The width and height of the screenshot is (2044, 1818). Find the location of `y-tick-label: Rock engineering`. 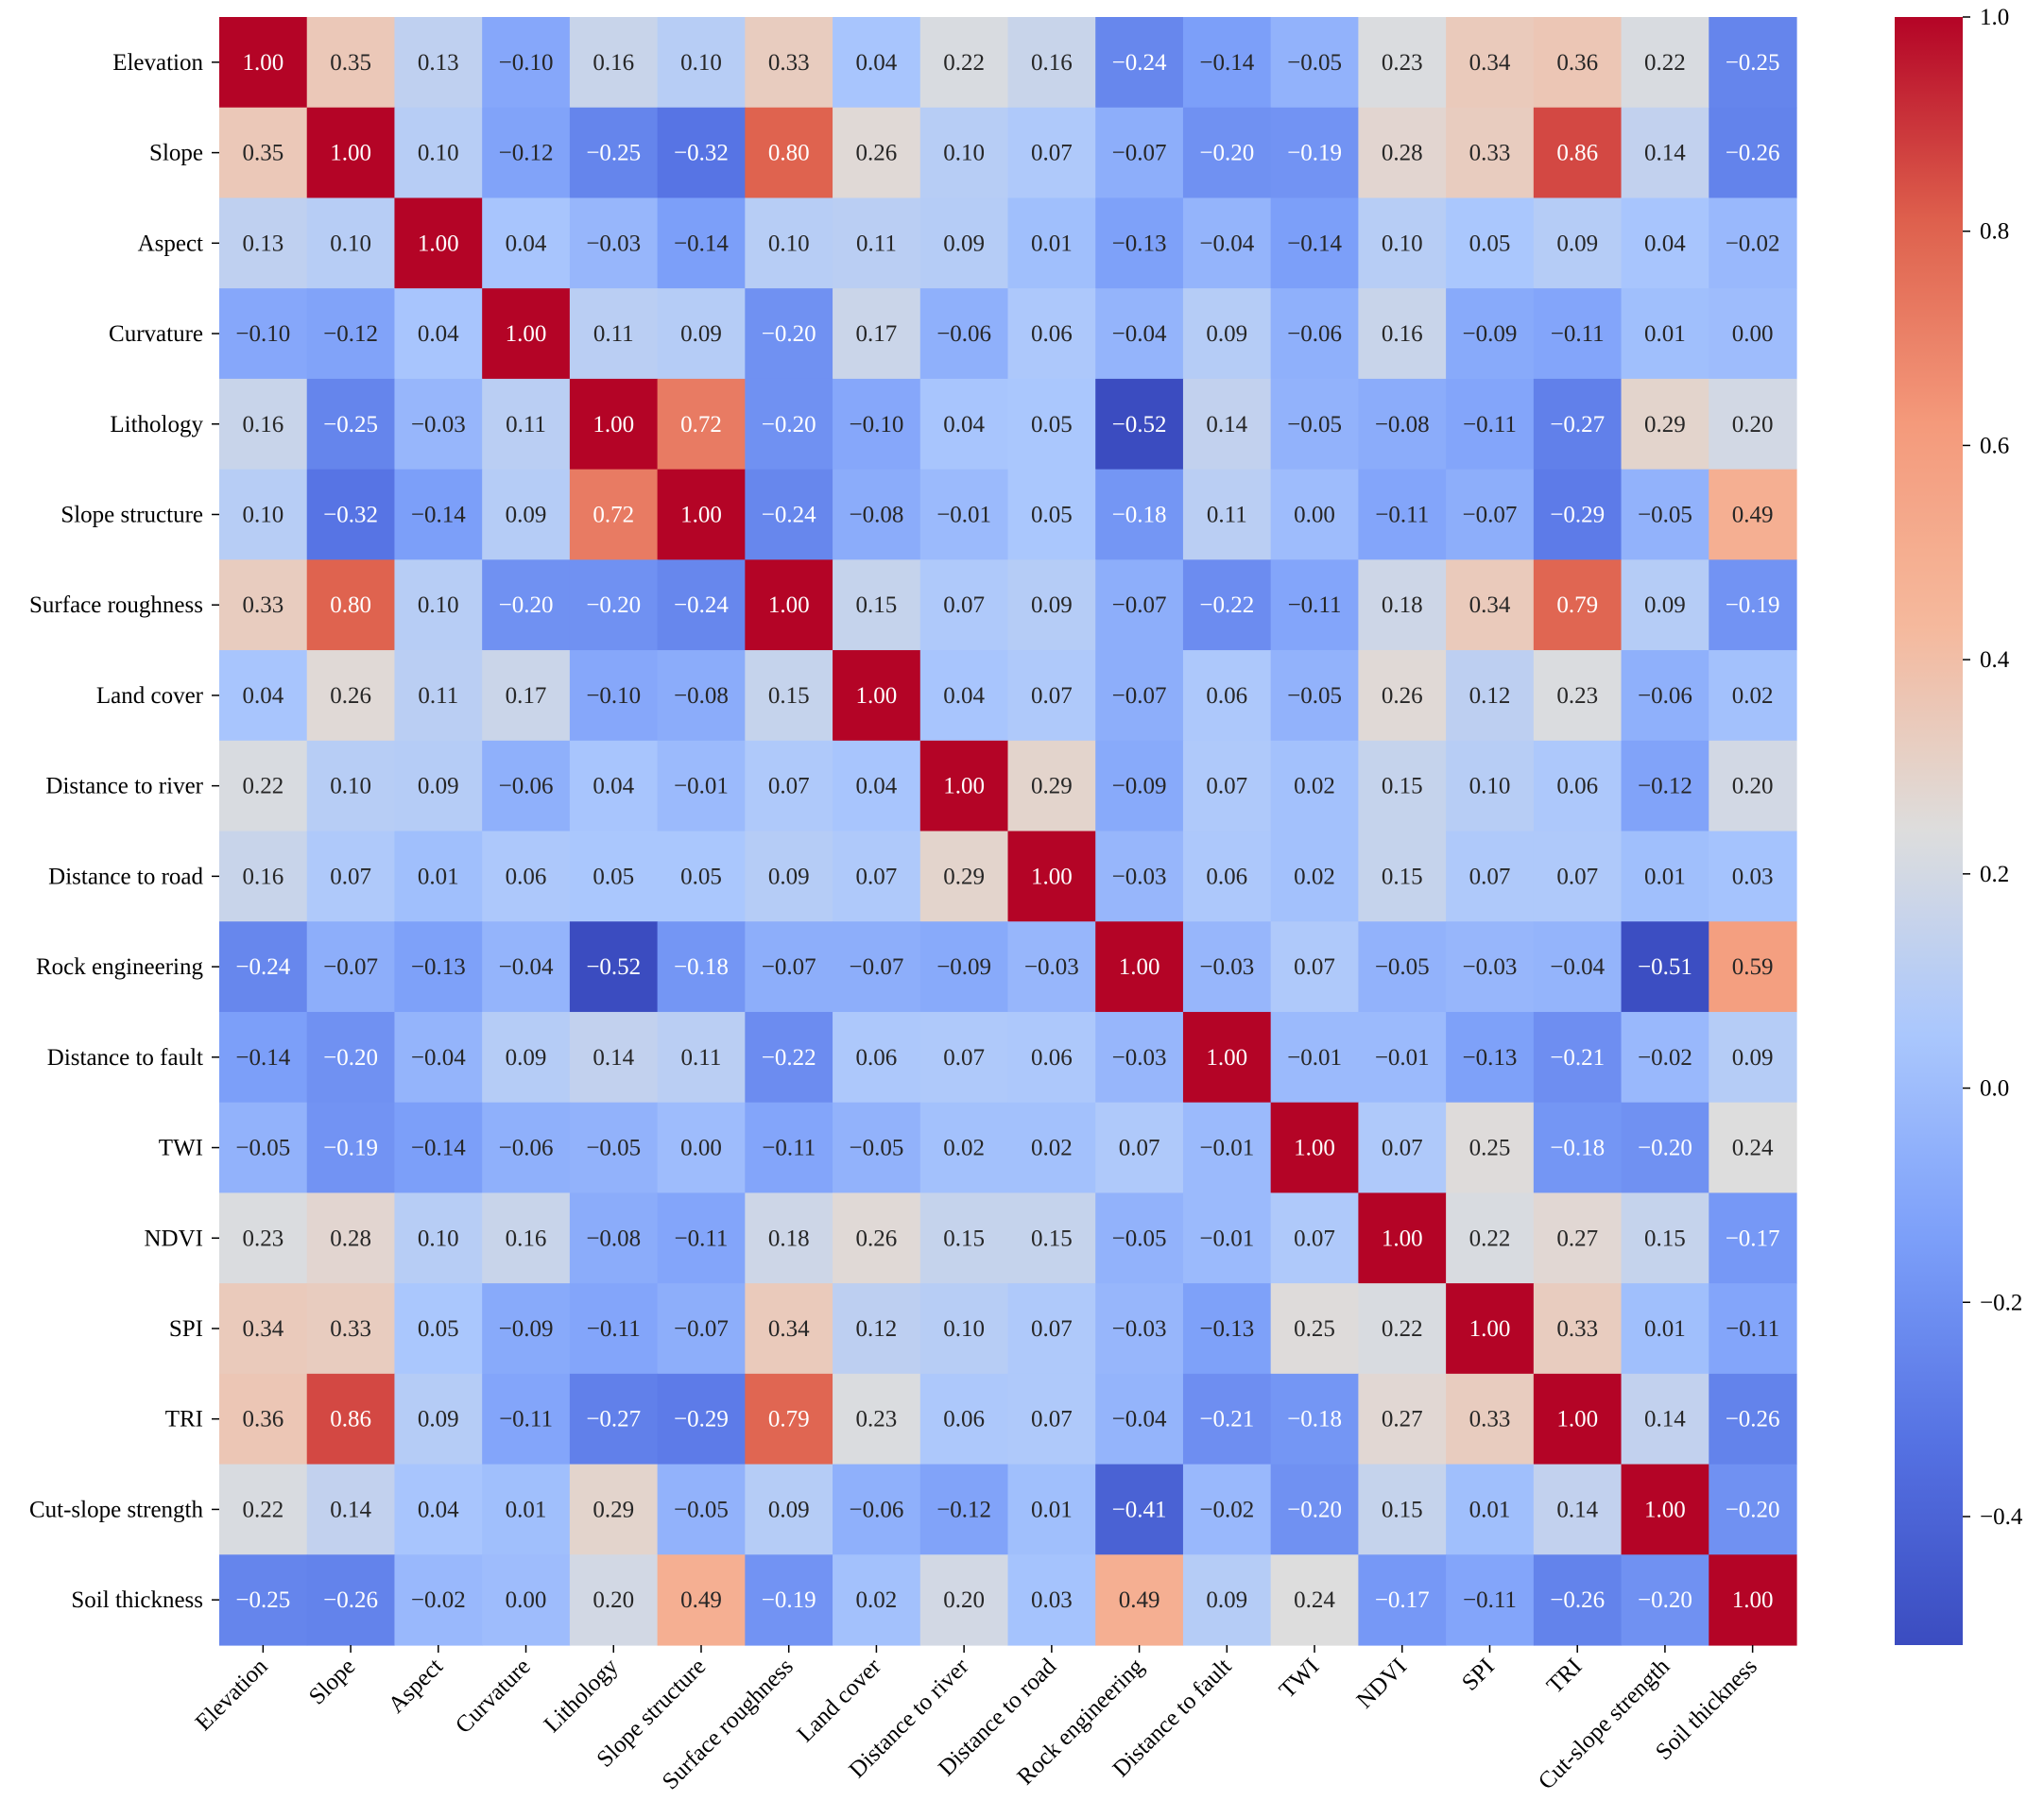

y-tick-label: Rock engineering is located at coordinates (120, 967).